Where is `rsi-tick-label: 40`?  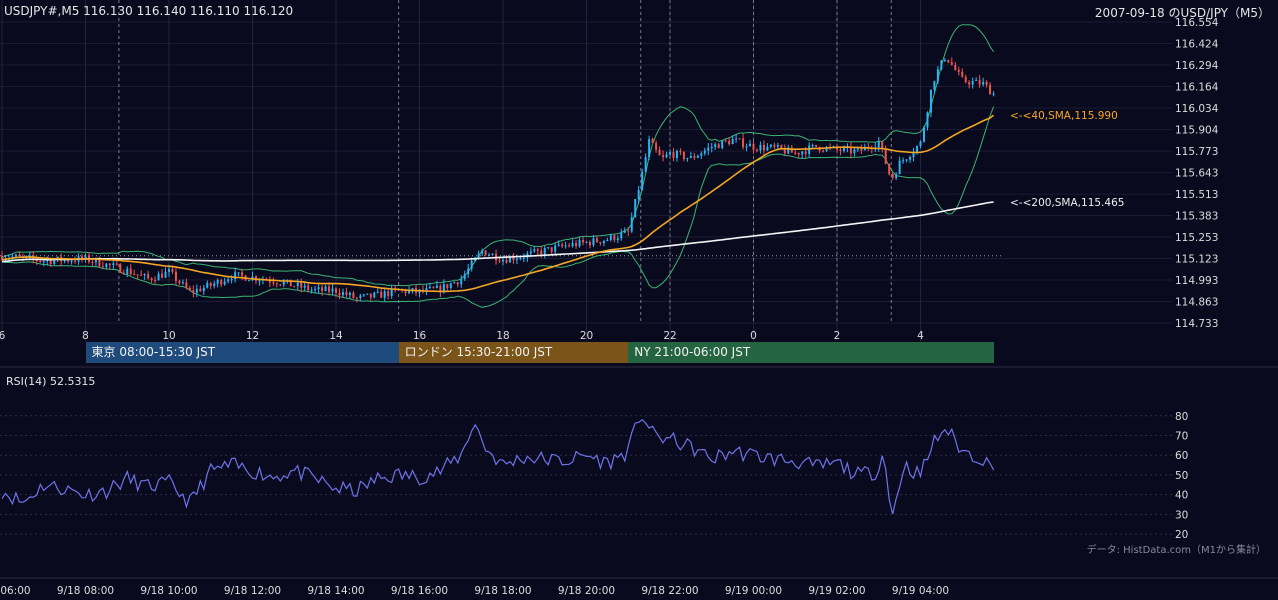 rsi-tick-label: 40 is located at coordinates (1181, 496).